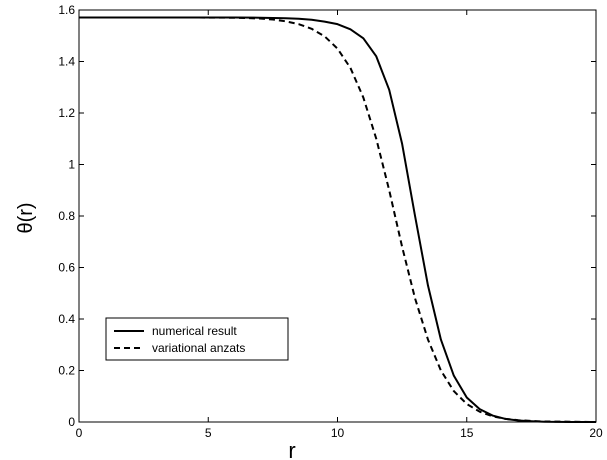 This screenshot has width=607, height=460. Describe the element at coordinates (208, 433) in the screenshot. I see `x-tick-label: 5` at that location.